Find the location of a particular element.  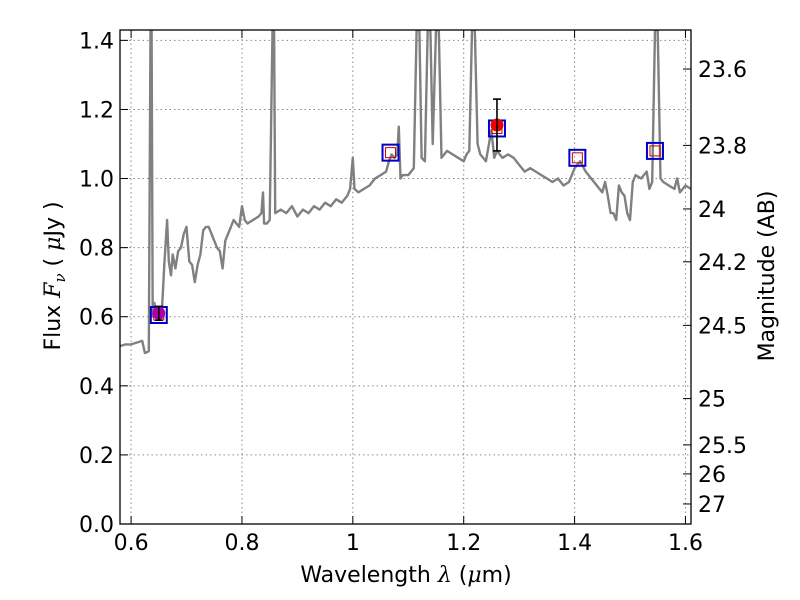

y2-tick-label: 23.8 is located at coordinates (722, 146).